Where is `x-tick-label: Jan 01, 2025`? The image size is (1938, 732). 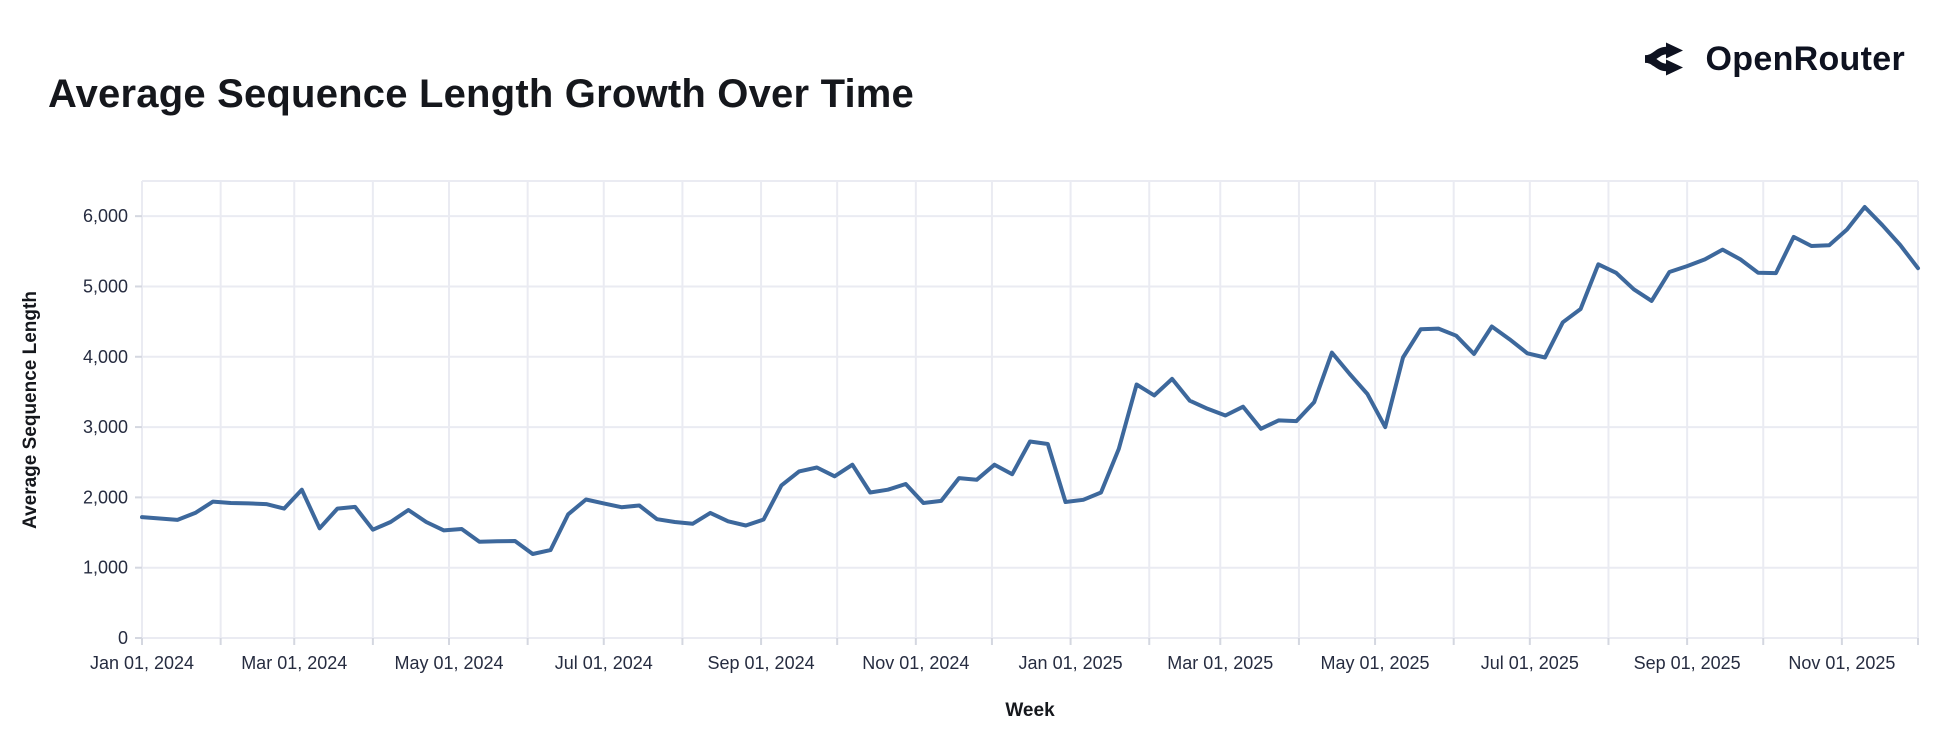 x-tick-label: Jan 01, 2025 is located at coordinates (1071, 663).